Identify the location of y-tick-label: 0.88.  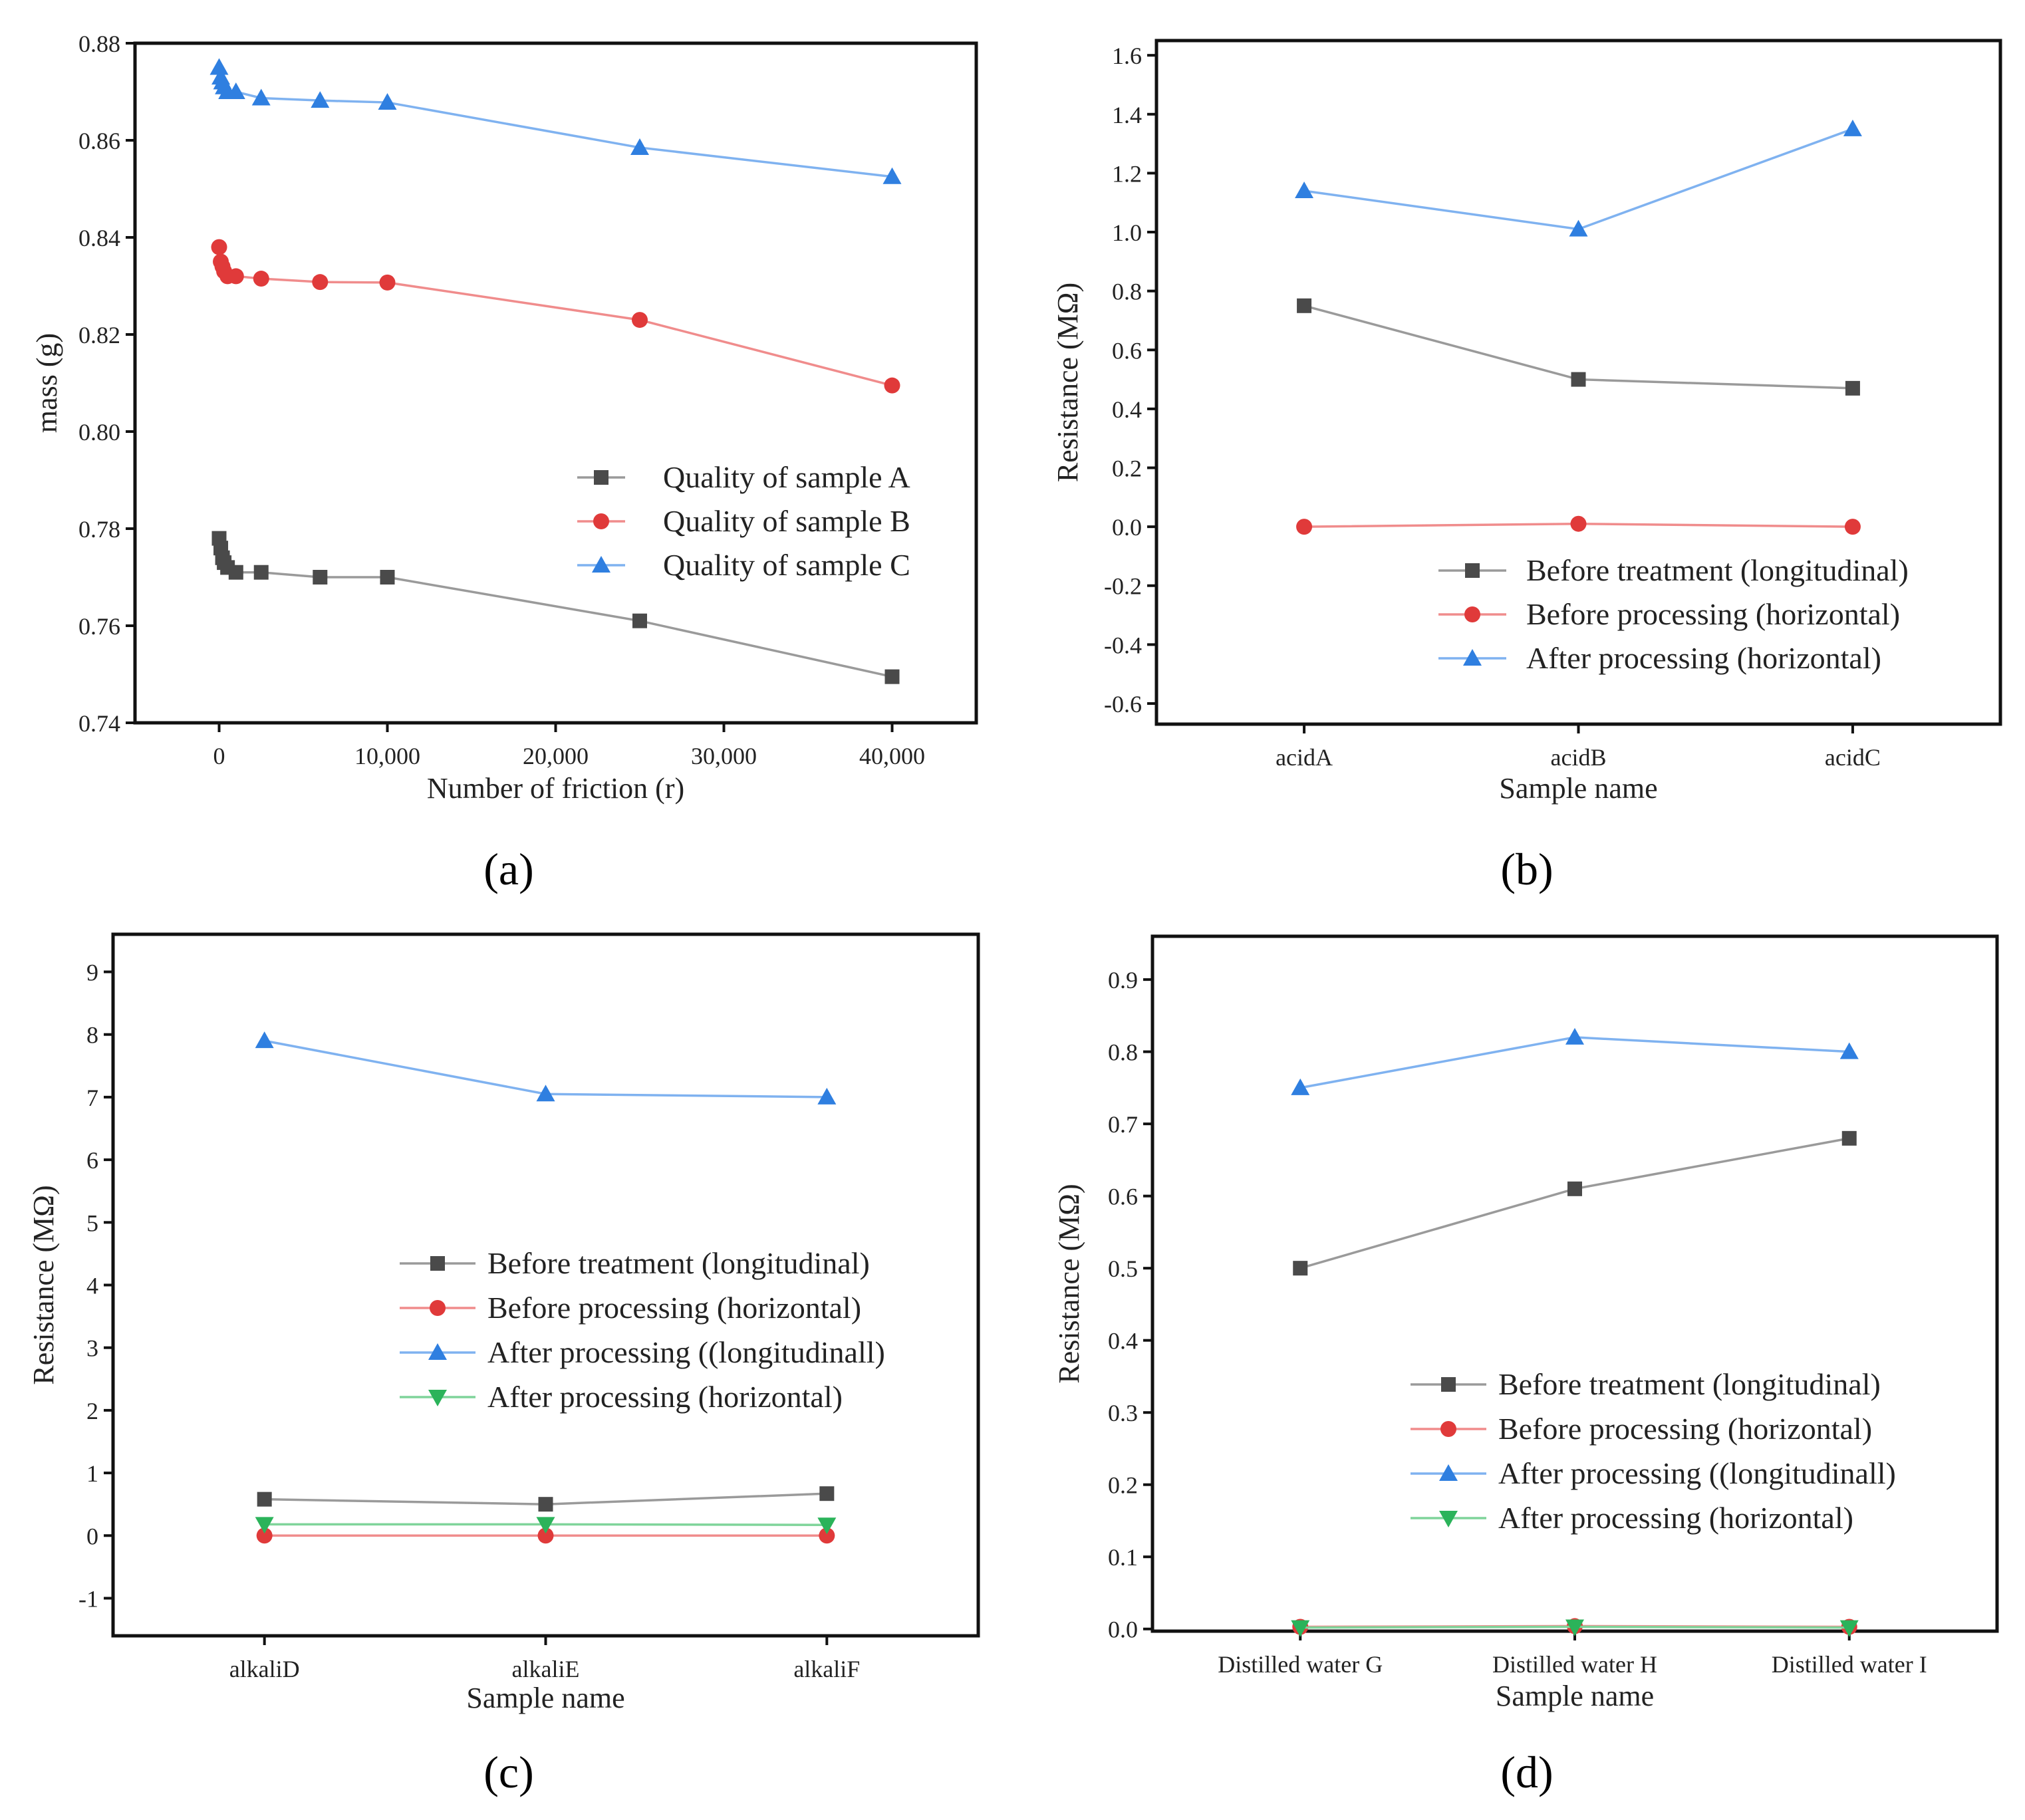
(99, 44).